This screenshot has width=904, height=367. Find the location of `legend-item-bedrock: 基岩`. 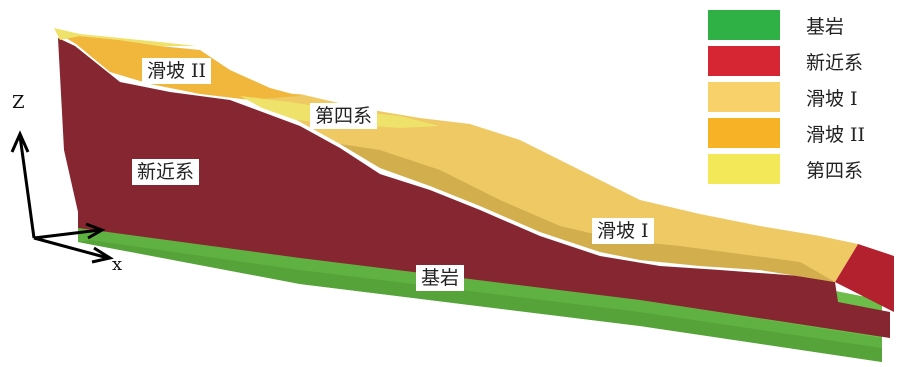

legend-item-bedrock: 基岩 is located at coordinates (803, 25).